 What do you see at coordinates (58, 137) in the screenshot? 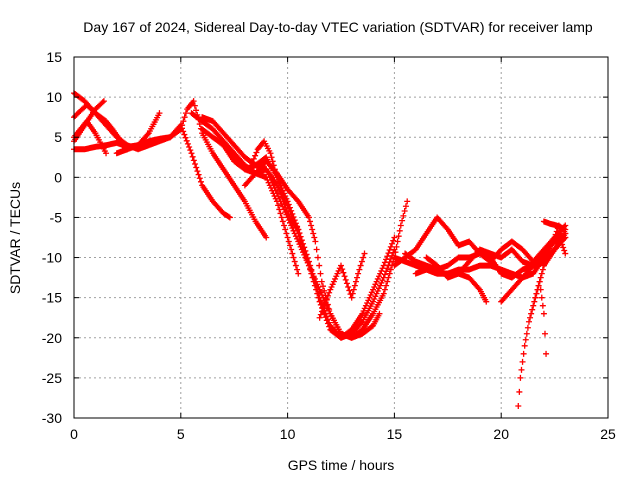
I see `y-tick-label: 5` at bounding box center [58, 137].